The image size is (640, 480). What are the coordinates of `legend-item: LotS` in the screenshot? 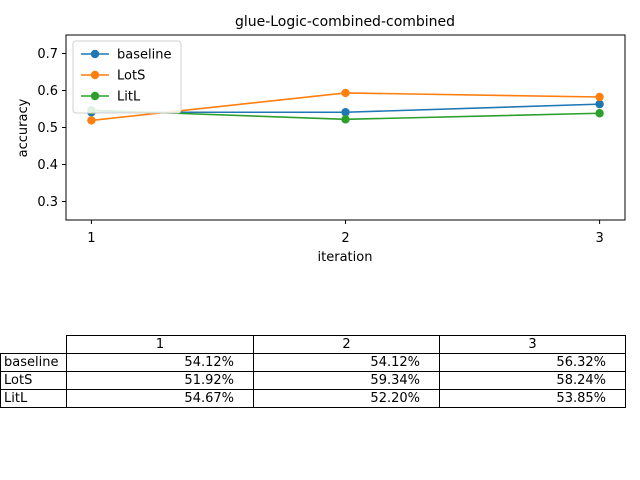 It's located at (113, 76).